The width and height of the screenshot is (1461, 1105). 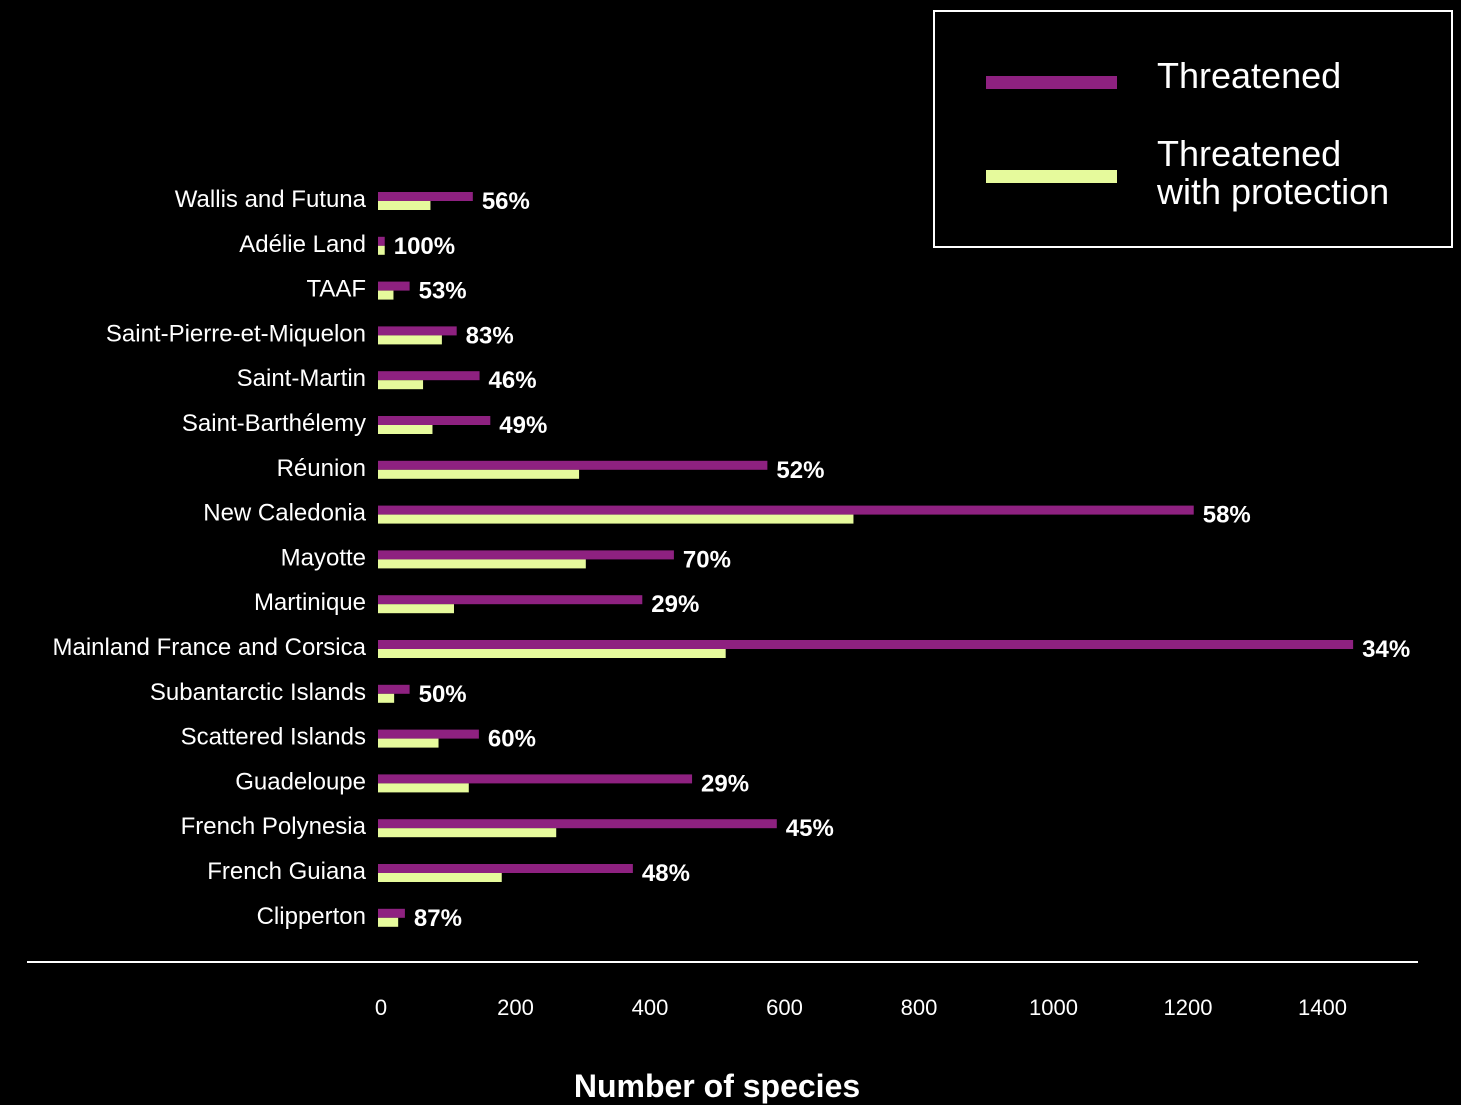 I want to click on legend-swatch-threatened, so click(x=1051, y=82).